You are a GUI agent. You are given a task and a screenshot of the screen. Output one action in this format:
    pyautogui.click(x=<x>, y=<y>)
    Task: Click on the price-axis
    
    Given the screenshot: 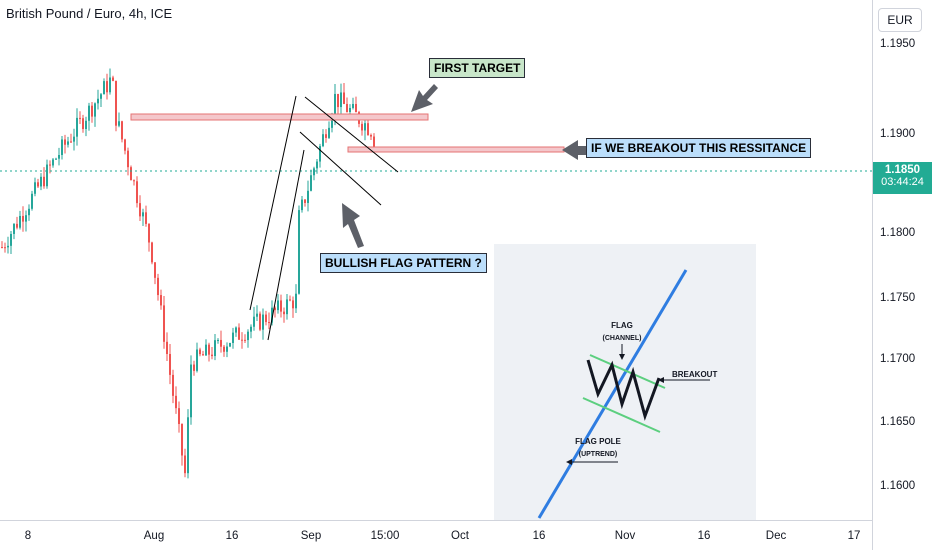 What is the action you would take?
    pyautogui.click(x=902, y=275)
    